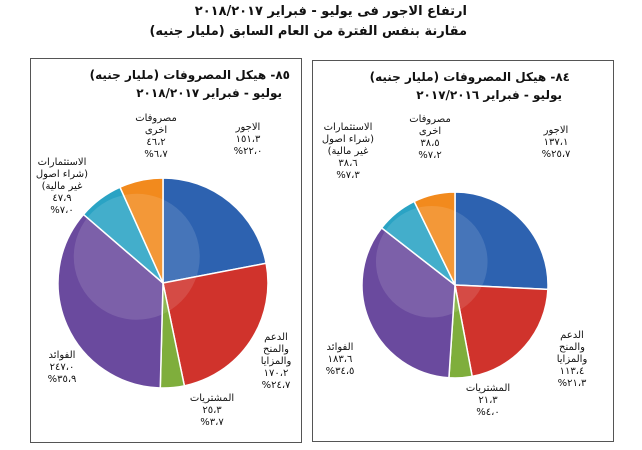 The height and width of the screenshot is (450, 642). Describe the element at coordinates (248, 151) in the screenshot. I see `percentage-label: ٢٢،٠%` at that location.